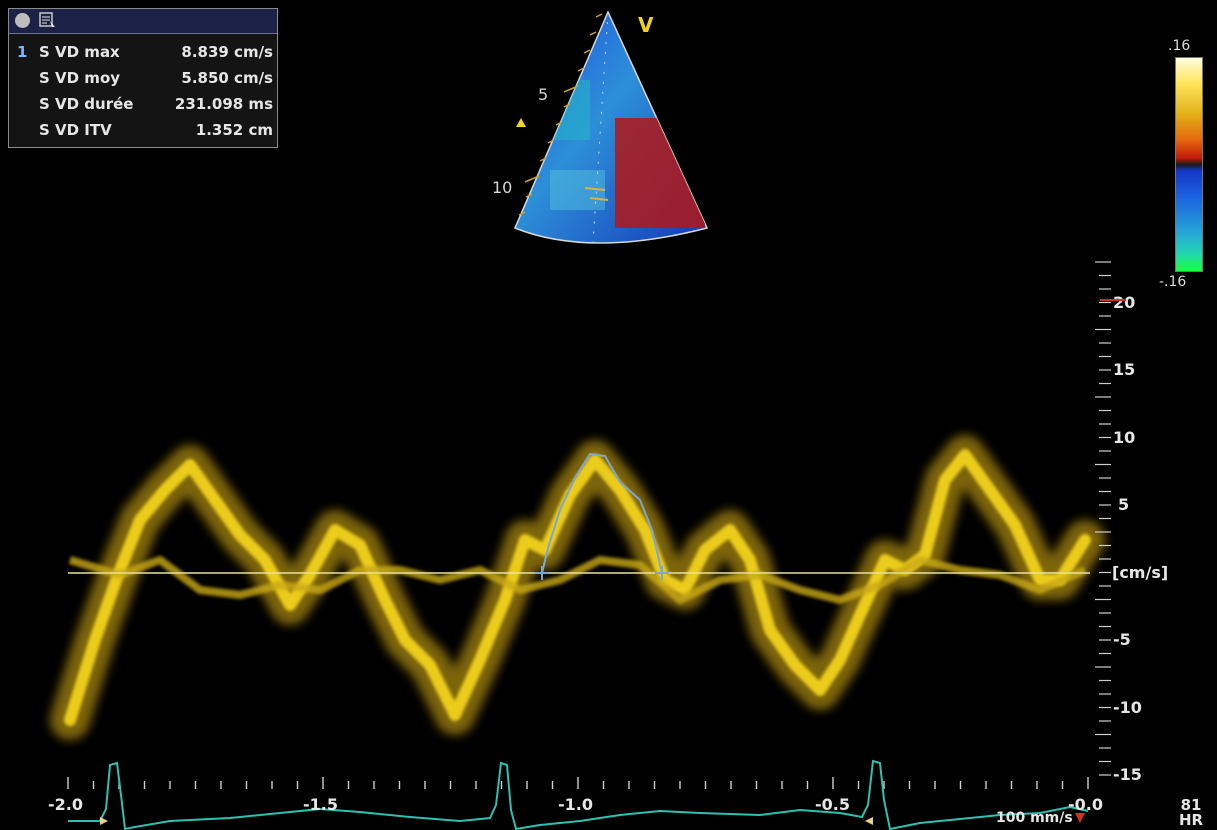 This screenshot has width=1217, height=830. What do you see at coordinates (1124, 504) in the screenshot?
I see `velocity-tick-label: 5` at bounding box center [1124, 504].